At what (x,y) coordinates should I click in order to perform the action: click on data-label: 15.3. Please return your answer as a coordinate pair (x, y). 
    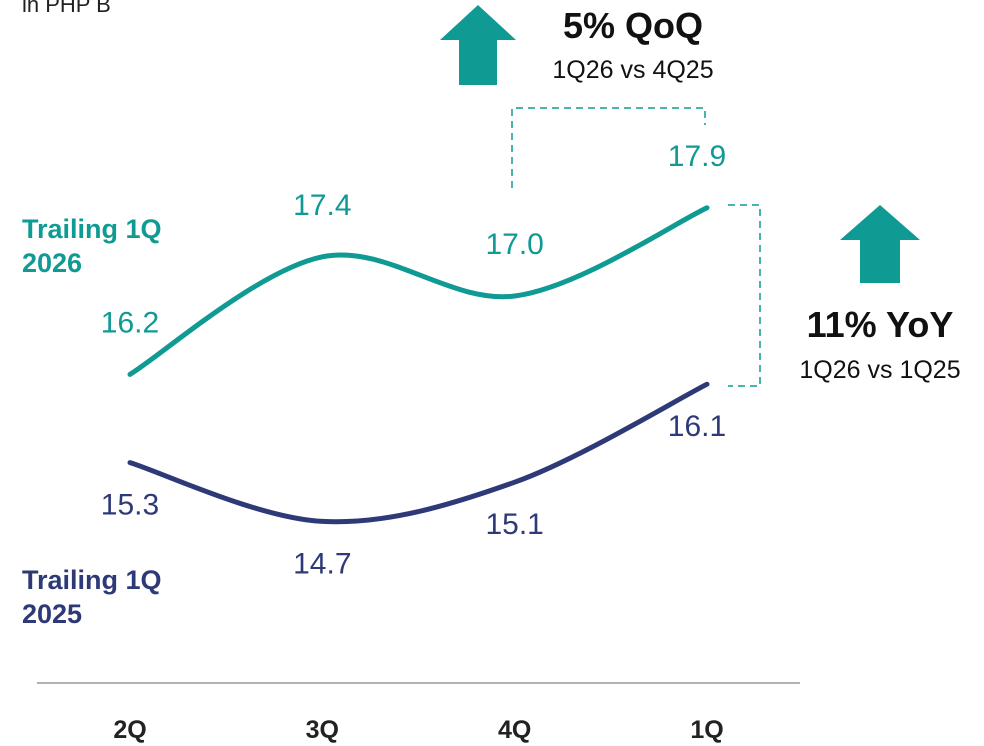
    Looking at the image, I should click on (130, 505).